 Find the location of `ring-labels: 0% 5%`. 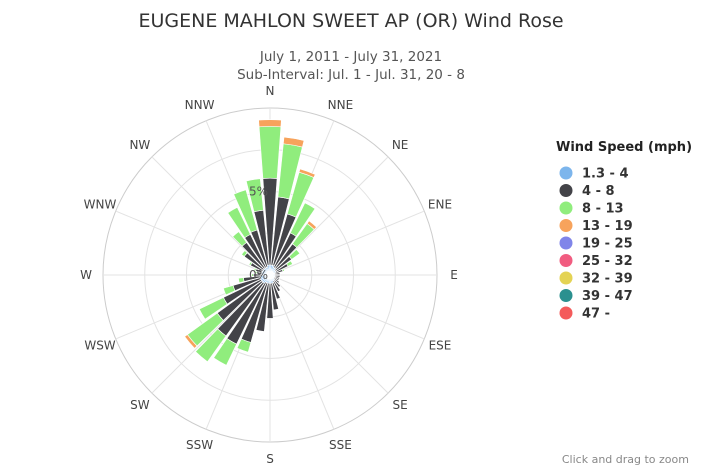

ring-labels: 0% 5% is located at coordinates (258, 234).